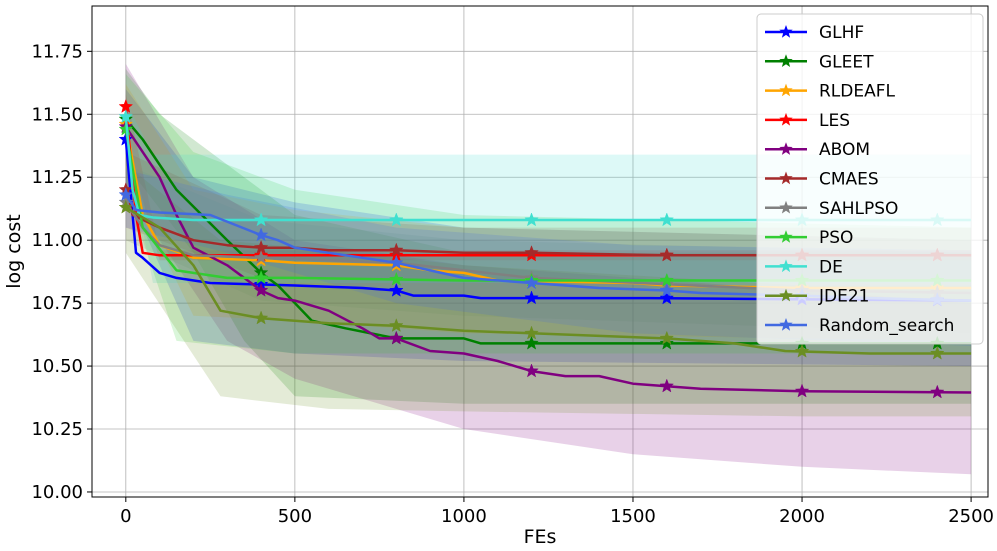  Describe the element at coordinates (786, 266) in the screenshot. I see `legend-marker-DE` at that location.